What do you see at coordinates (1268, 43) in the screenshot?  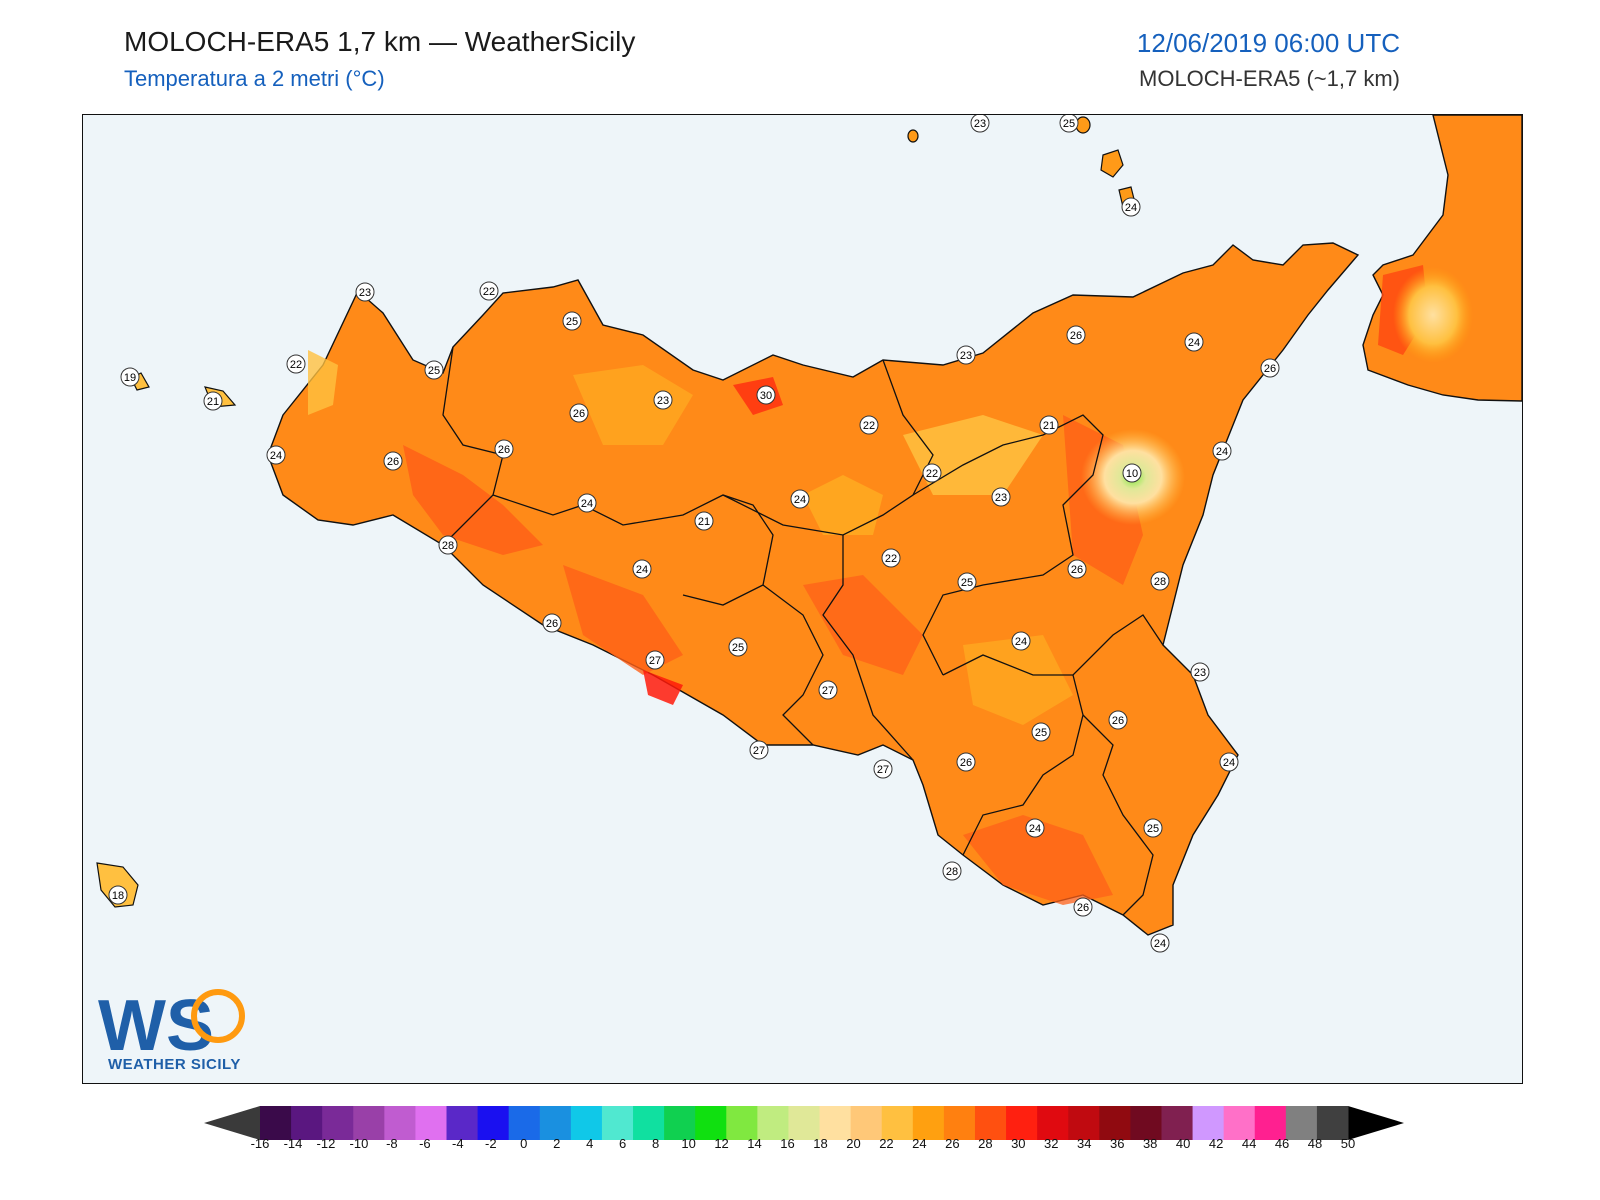 I see `forecast-datetime: 12/06/2019 06:00 UTC` at bounding box center [1268, 43].